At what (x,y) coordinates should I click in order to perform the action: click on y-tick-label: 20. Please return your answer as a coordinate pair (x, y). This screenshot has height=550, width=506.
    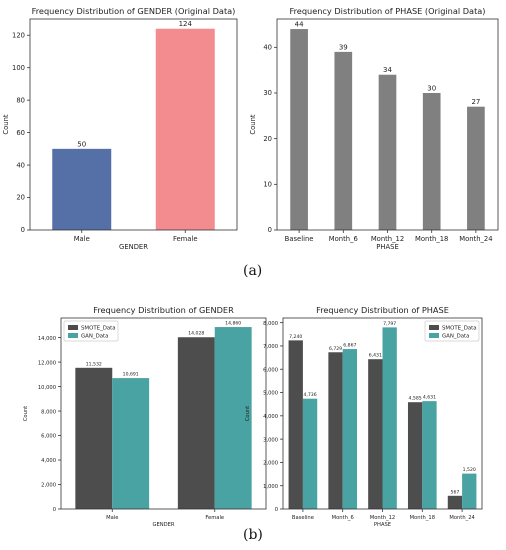
    Looking at the image, I should click on (267, 139).